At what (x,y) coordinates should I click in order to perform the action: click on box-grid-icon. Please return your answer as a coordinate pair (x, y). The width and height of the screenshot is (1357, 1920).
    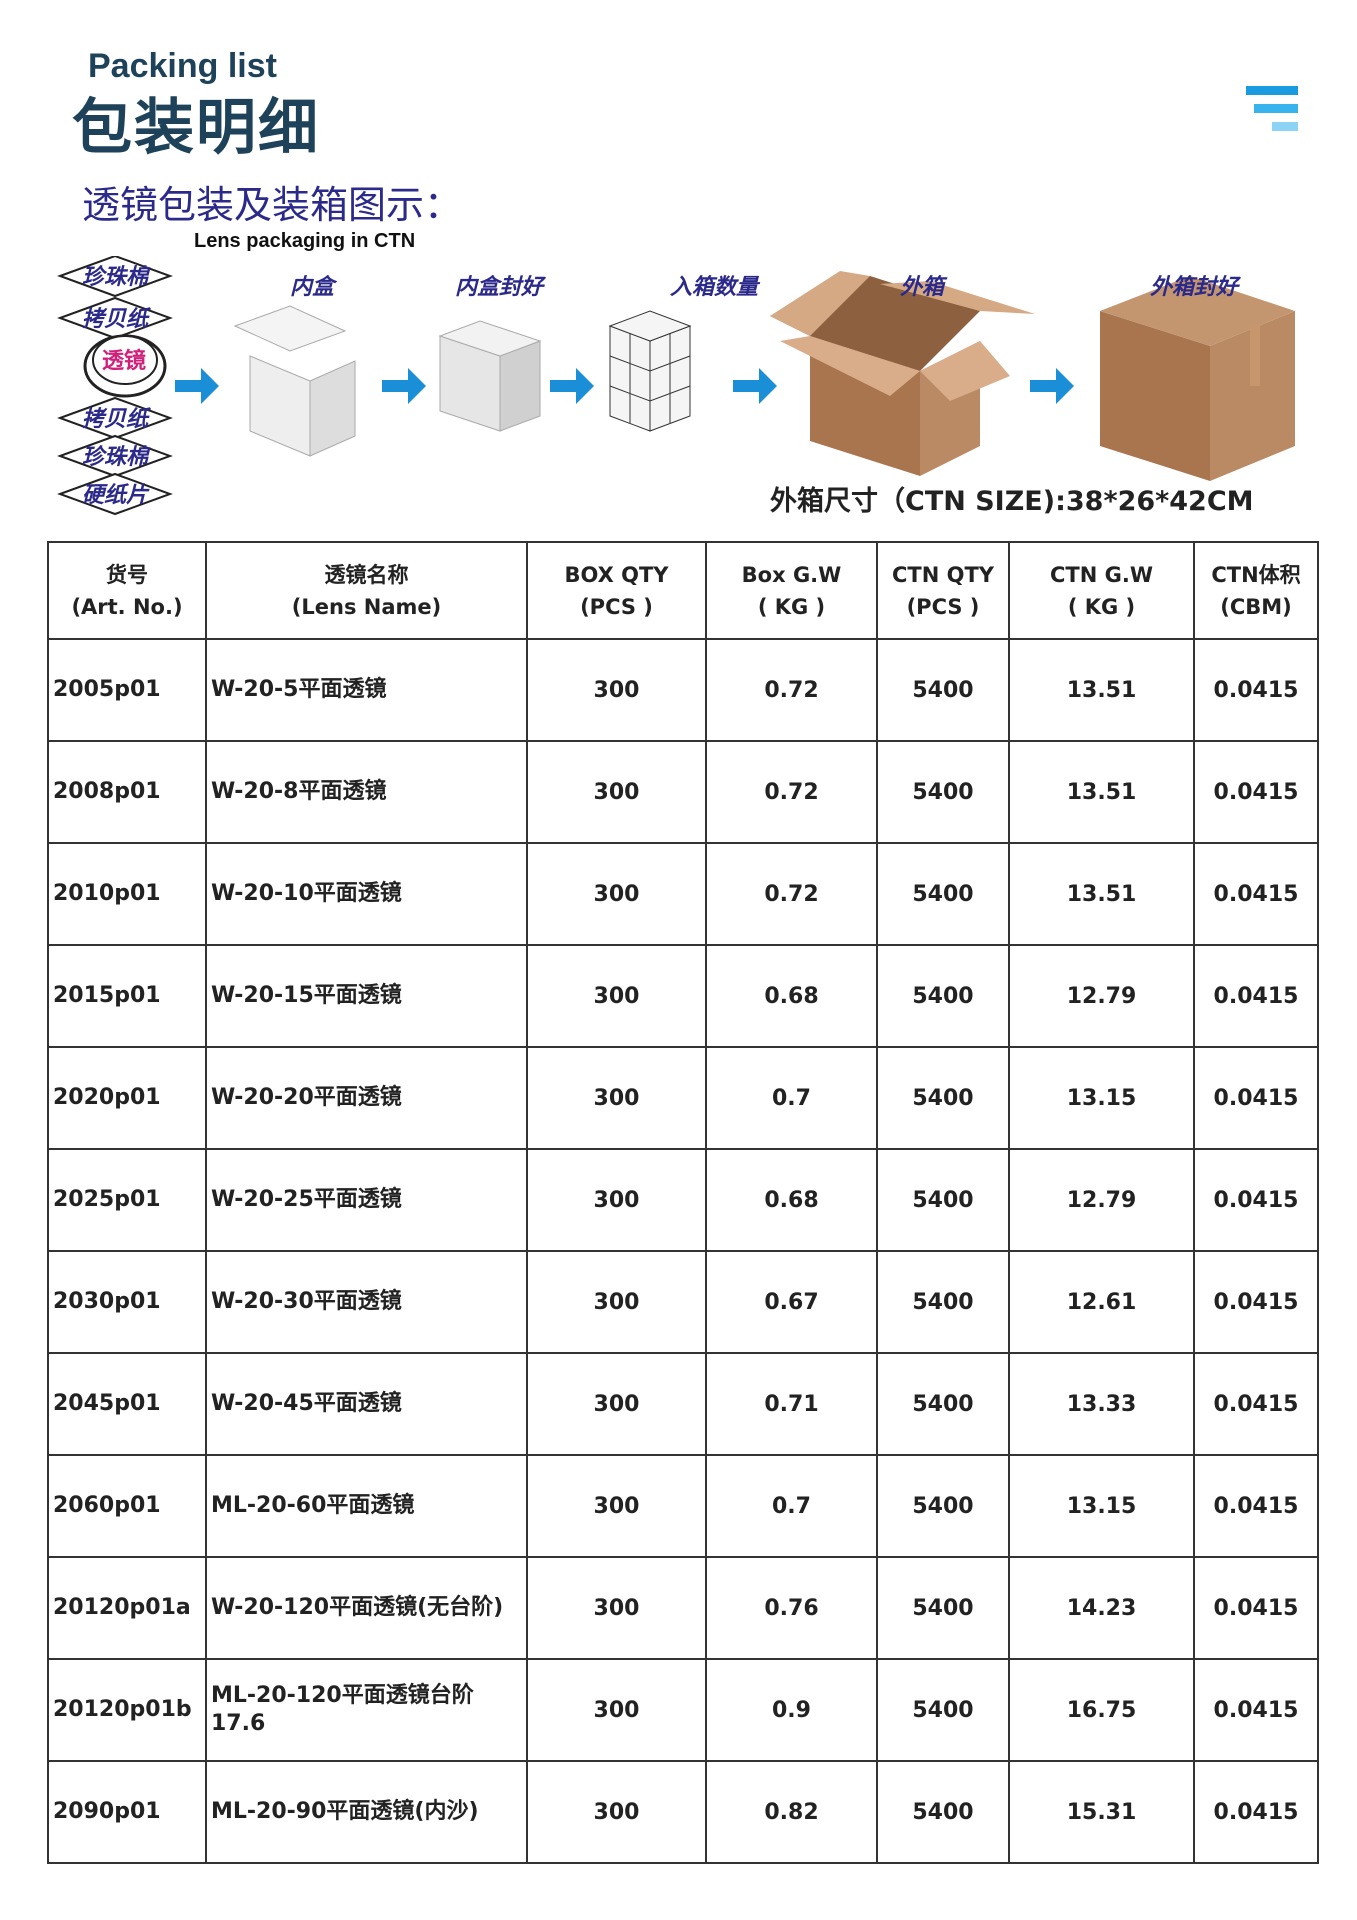
    Looking at the image, I should click on (650, 371).